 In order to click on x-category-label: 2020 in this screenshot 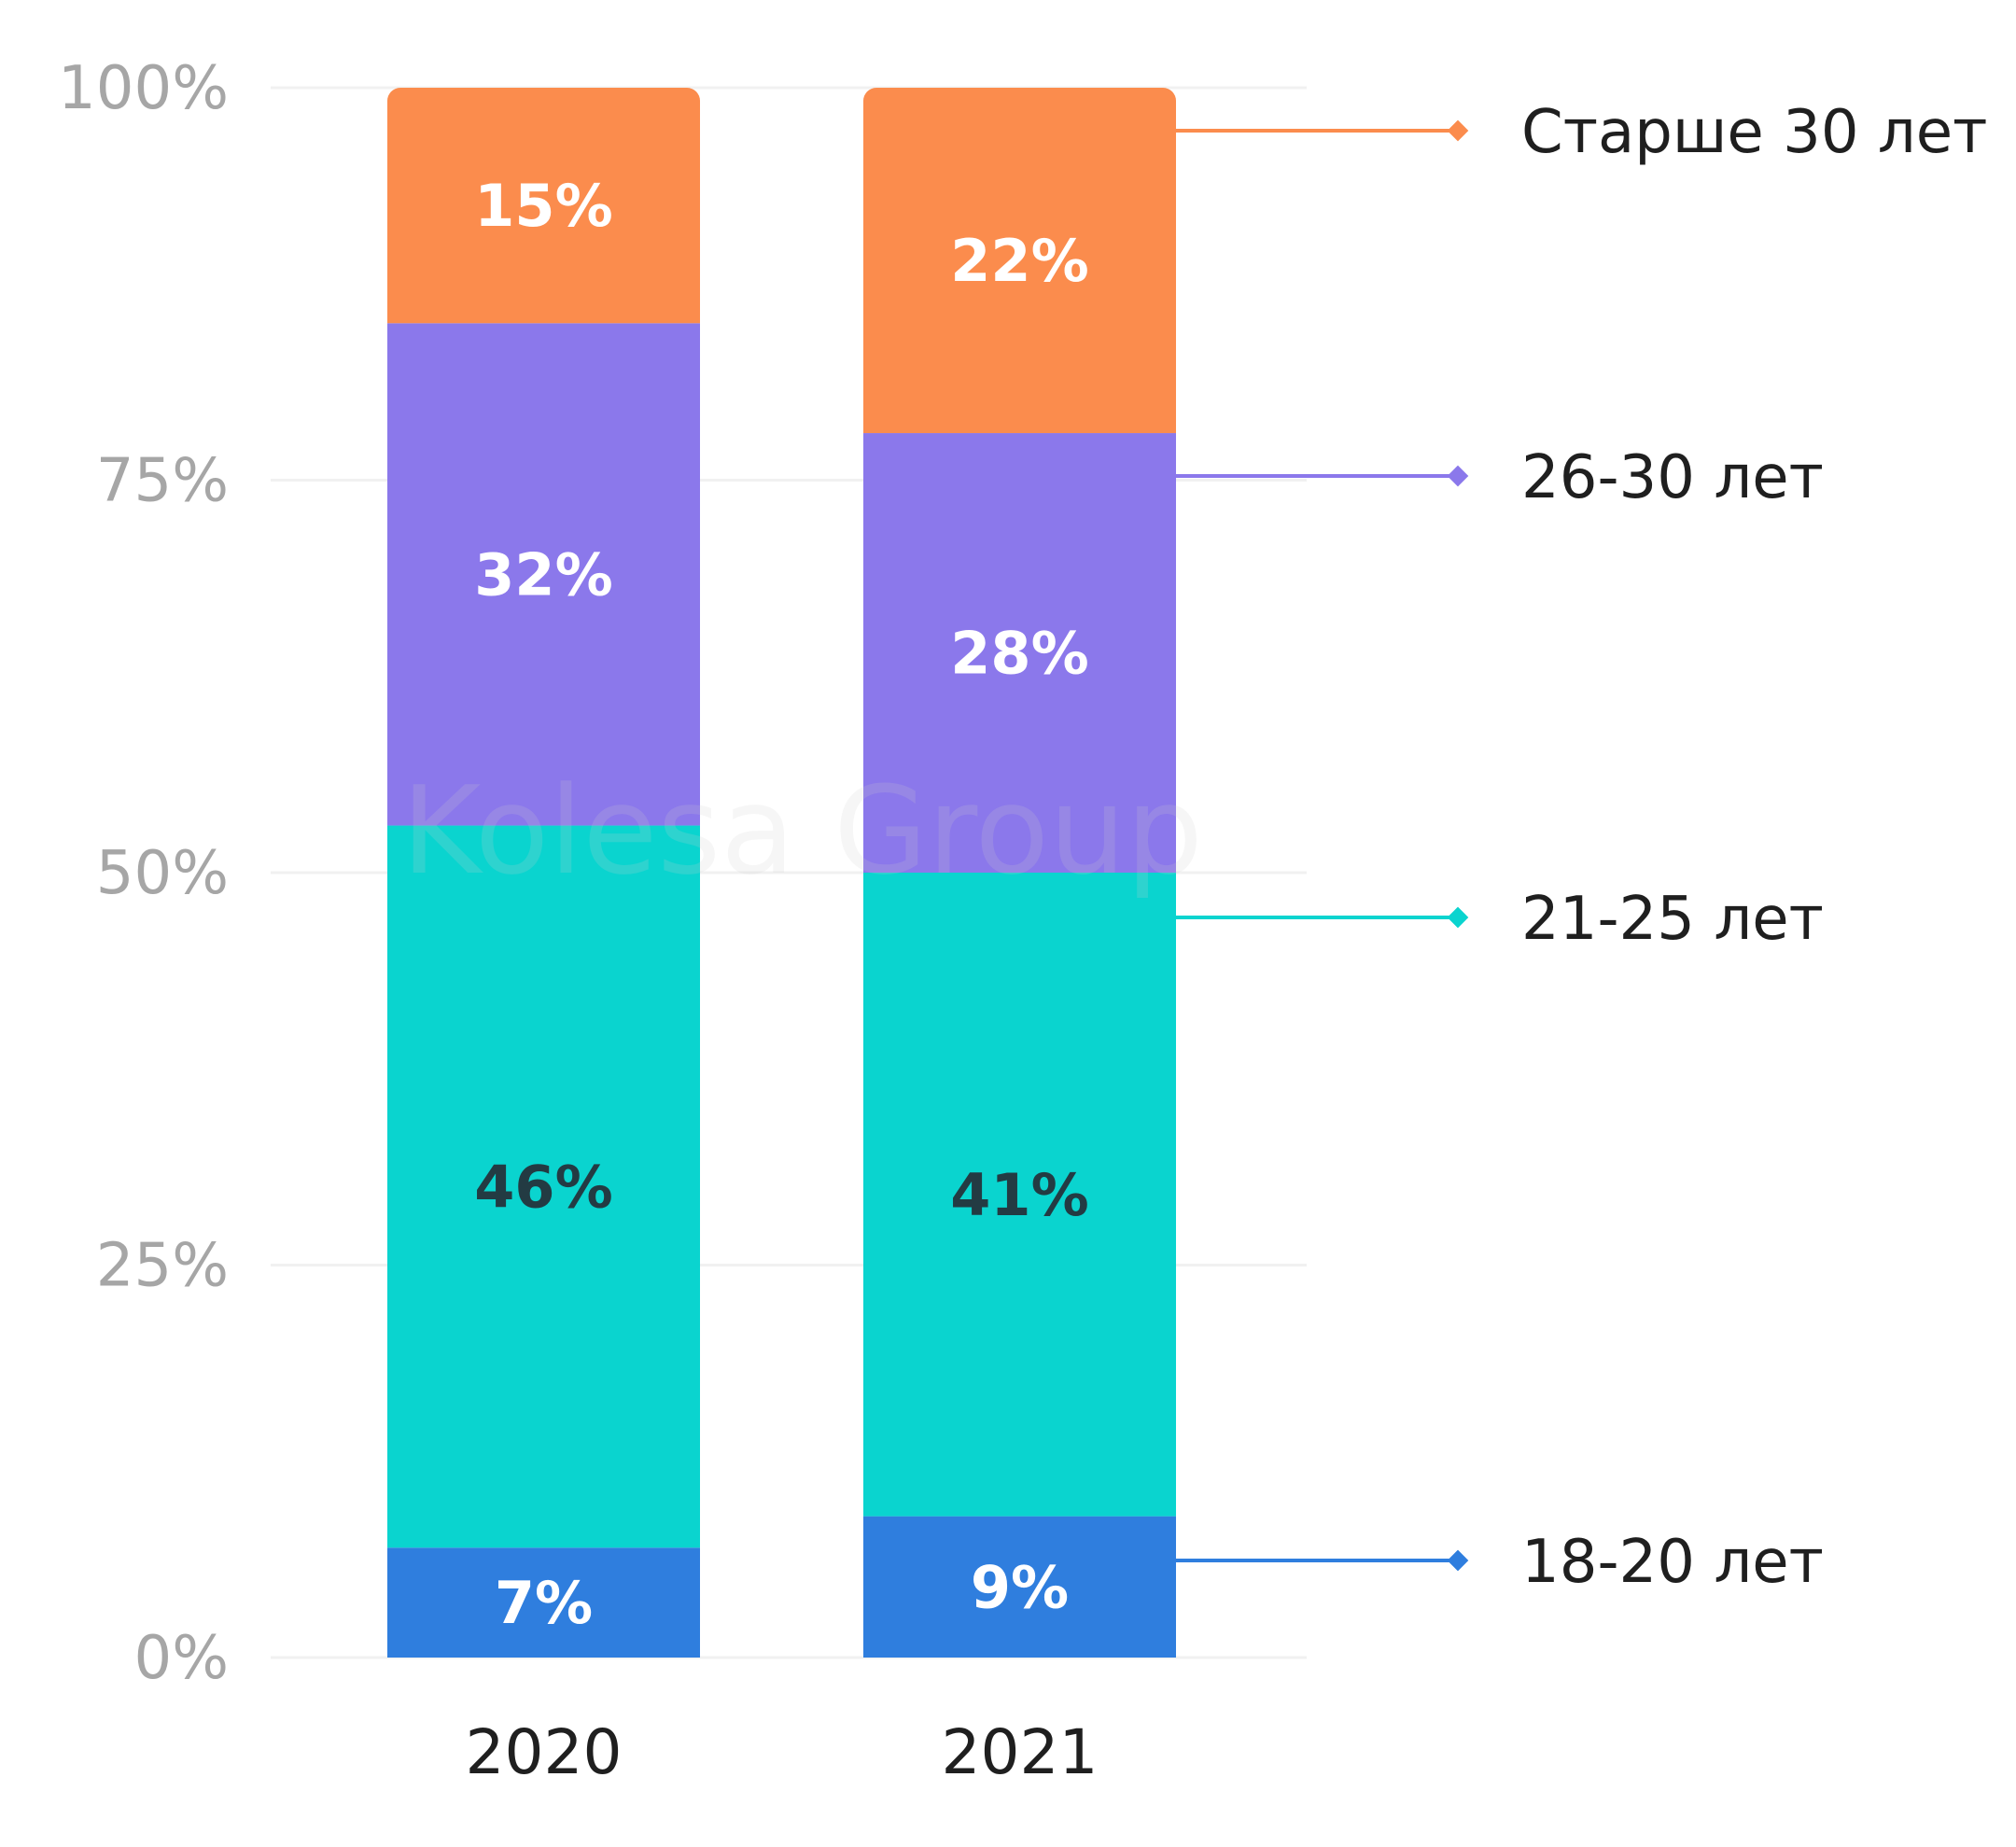, I will do `click(544, 1752)`.